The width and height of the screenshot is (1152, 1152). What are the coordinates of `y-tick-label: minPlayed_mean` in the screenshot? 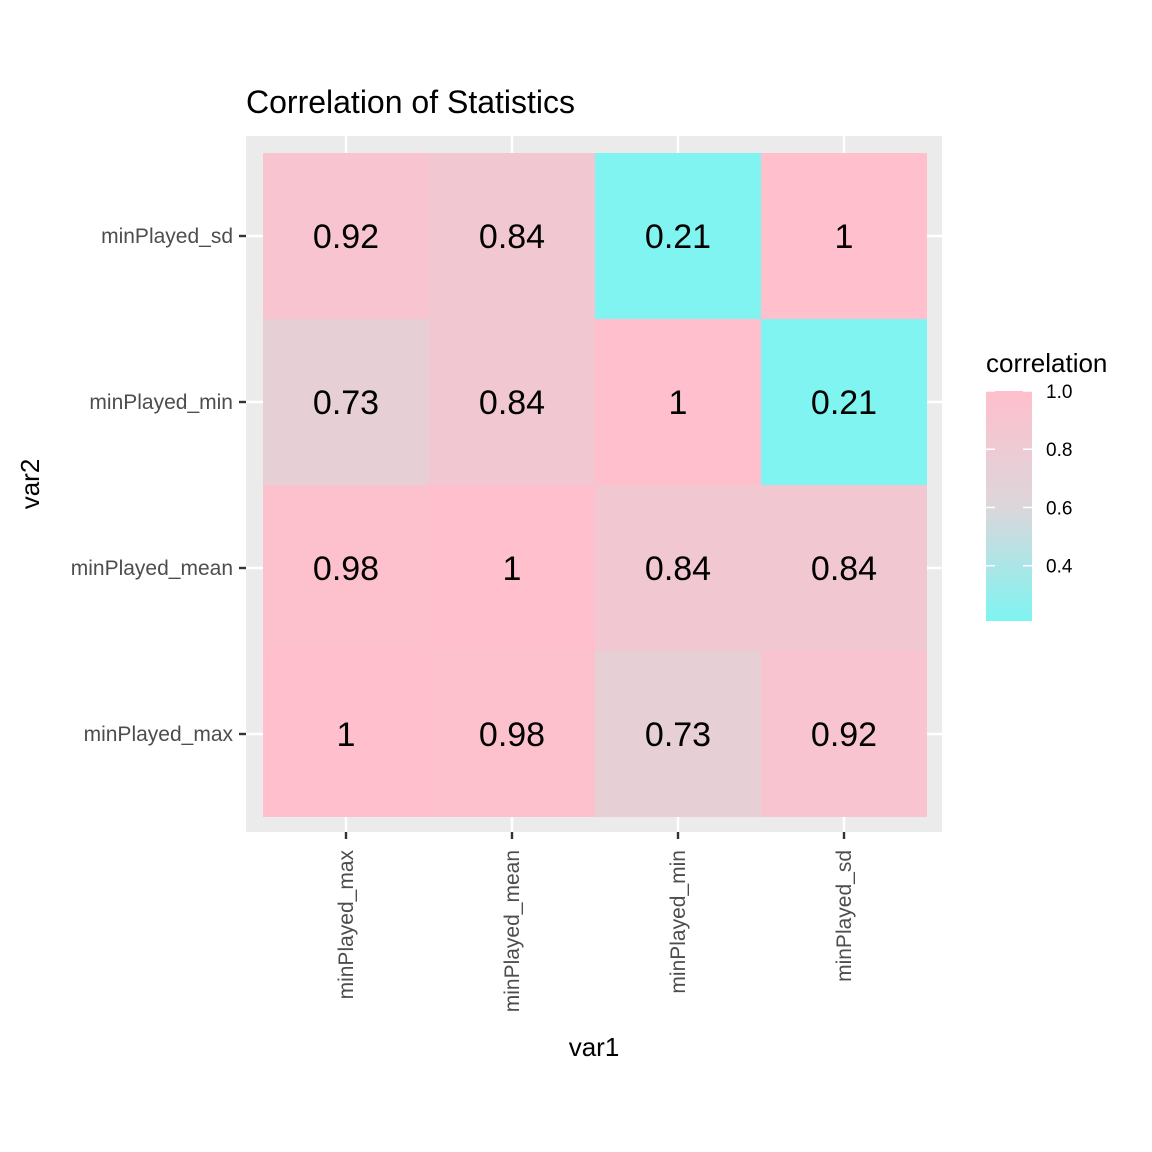 It's located at (152, 568).